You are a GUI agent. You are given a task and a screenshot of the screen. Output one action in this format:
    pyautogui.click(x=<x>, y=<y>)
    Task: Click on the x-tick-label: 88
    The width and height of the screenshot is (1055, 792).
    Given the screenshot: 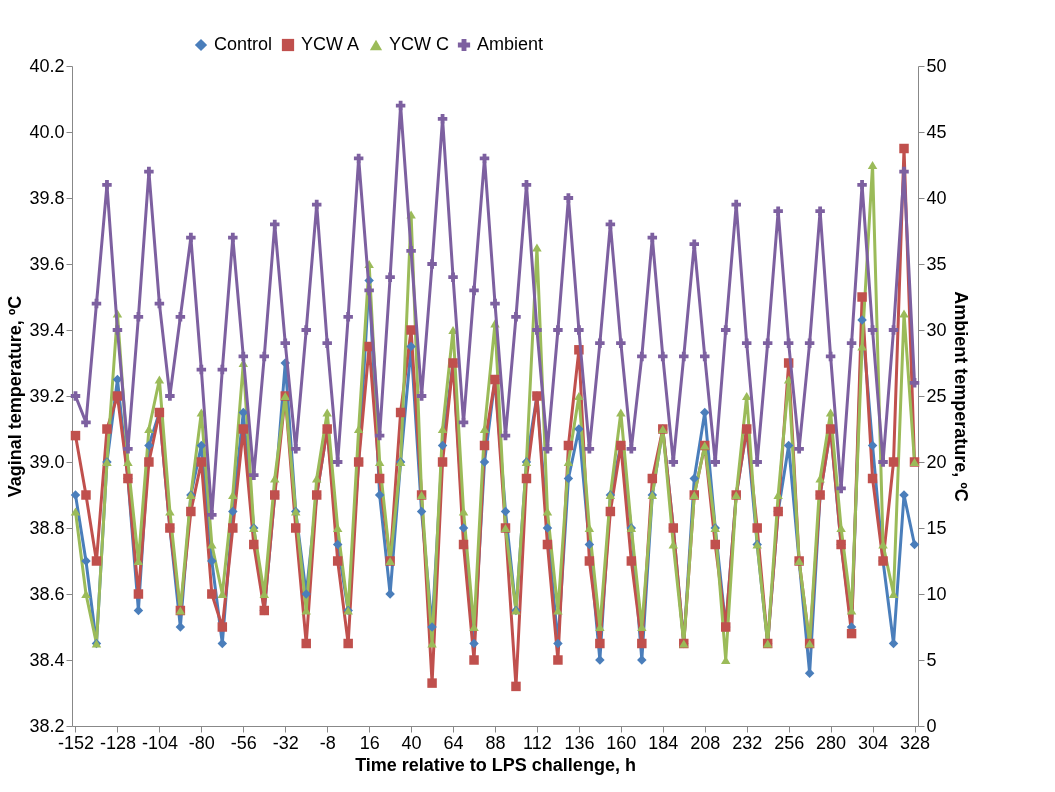 What is the action you would take?
    pyautogui.click(x=495, y=742)
    